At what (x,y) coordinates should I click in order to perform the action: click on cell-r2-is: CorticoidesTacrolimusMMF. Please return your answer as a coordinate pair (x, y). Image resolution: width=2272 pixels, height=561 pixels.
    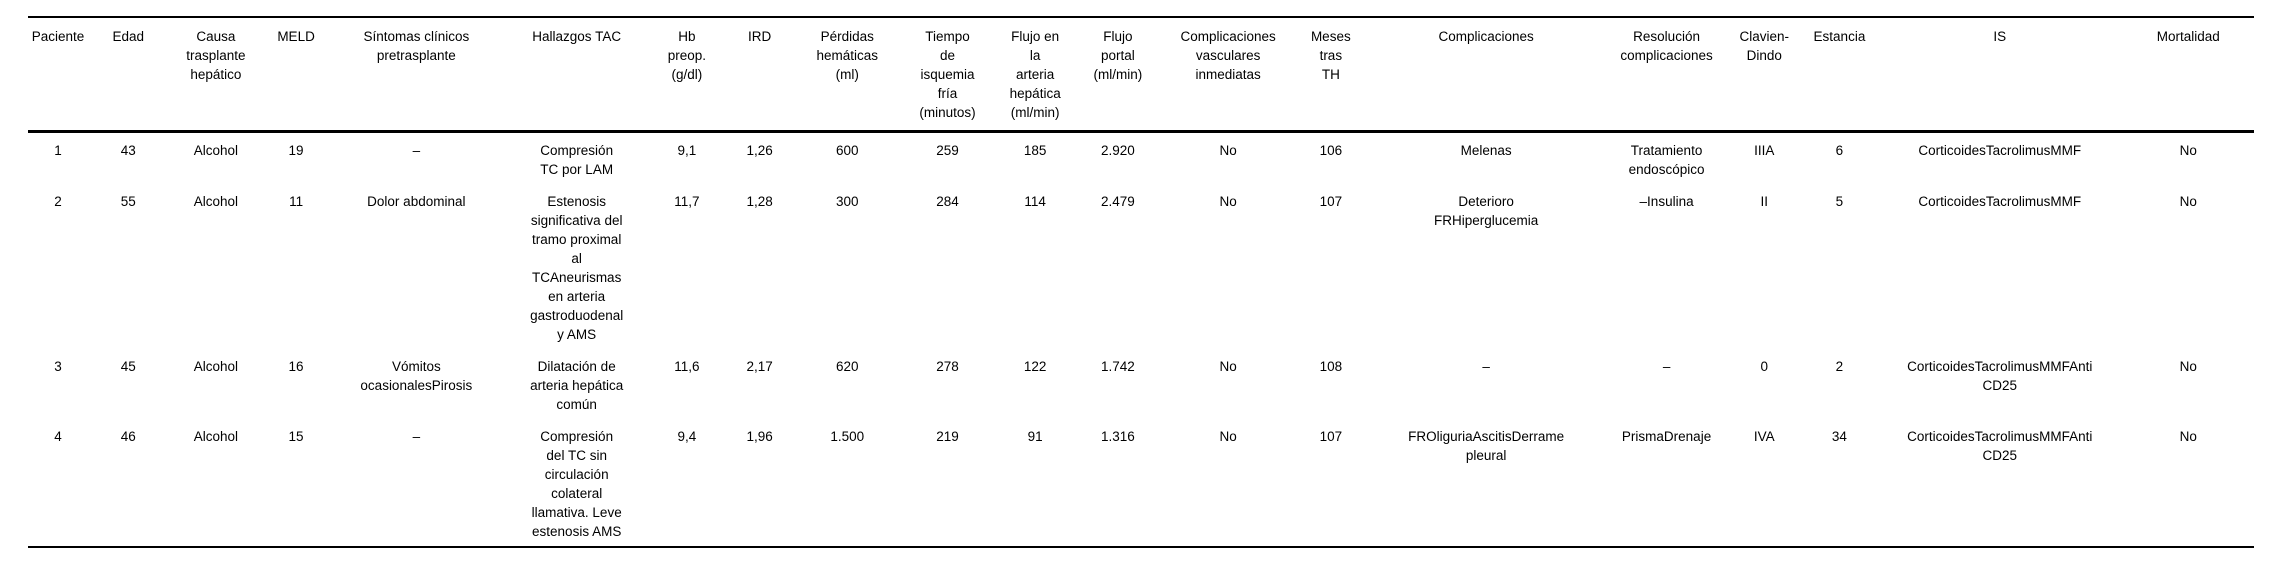
    Looking at the image, I should click on (2000, 201).